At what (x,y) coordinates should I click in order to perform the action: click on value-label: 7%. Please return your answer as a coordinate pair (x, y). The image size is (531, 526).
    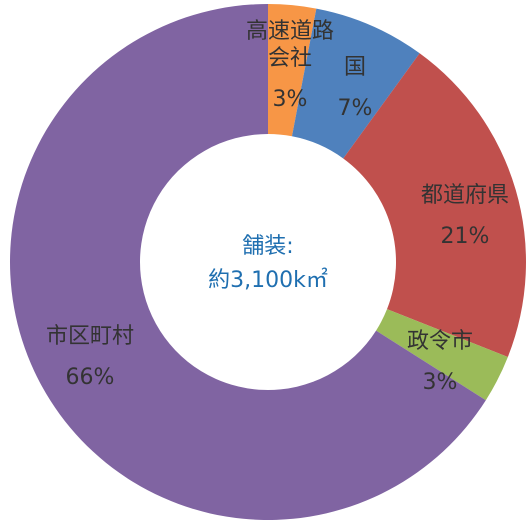
    Looking at the image, I should click on (355, 108).